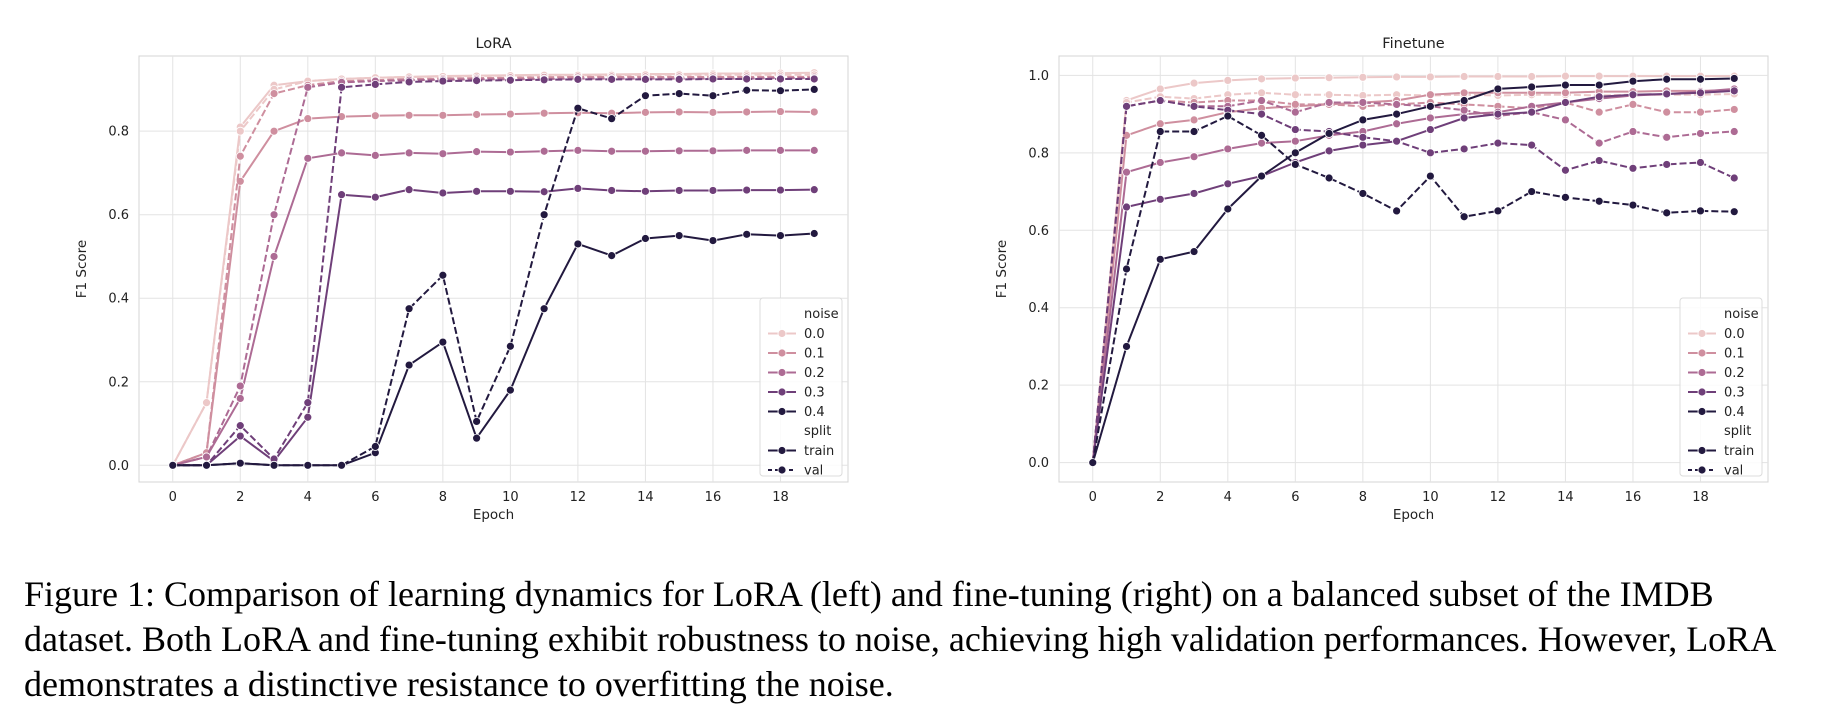  I want to click on series-line, so click(493, 327).